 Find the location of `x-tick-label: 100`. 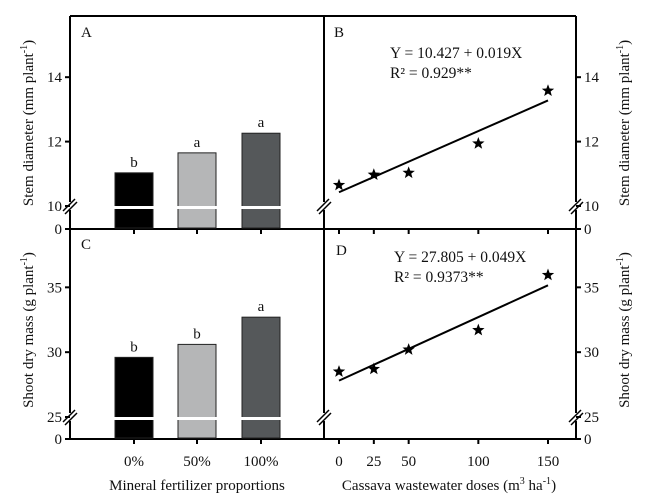

x-tick-label: 100 is located at coordinates (478, 462).